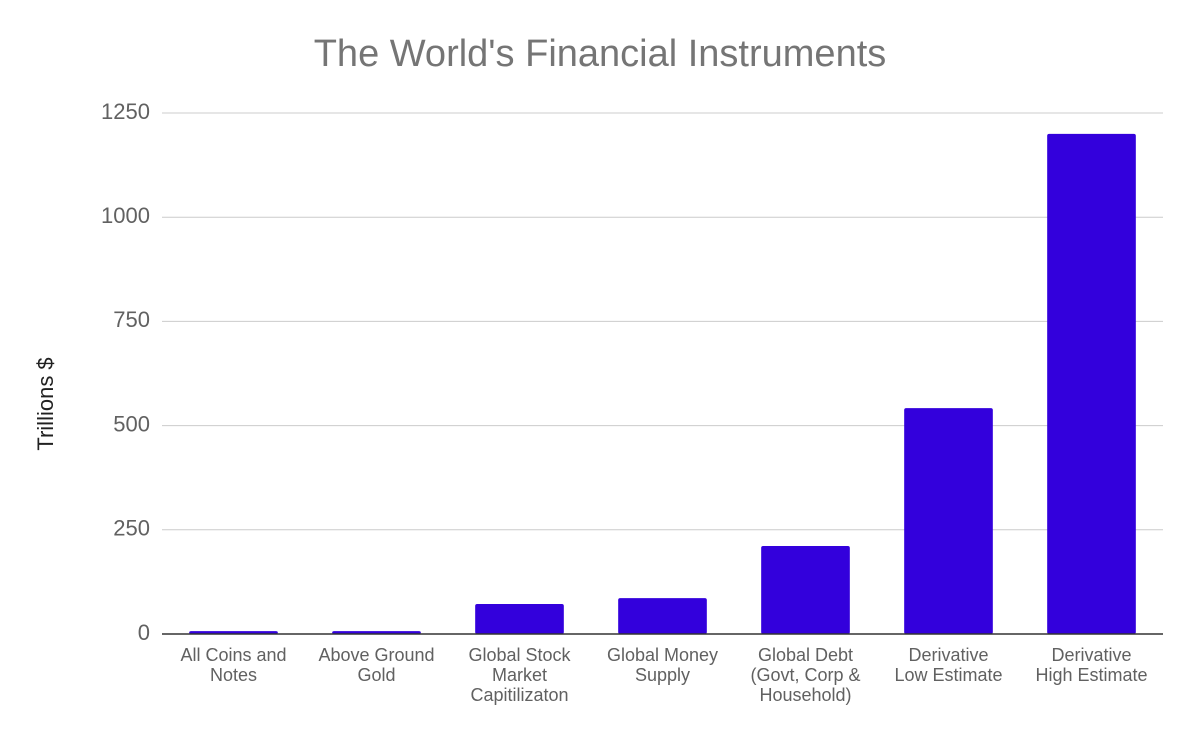 The width and height of the screenshot is (1200, 742). What do you see at coordinates (131, 423) in the screenshot?
I see `y-tick-label: 500` at bounding box center [131, 423].